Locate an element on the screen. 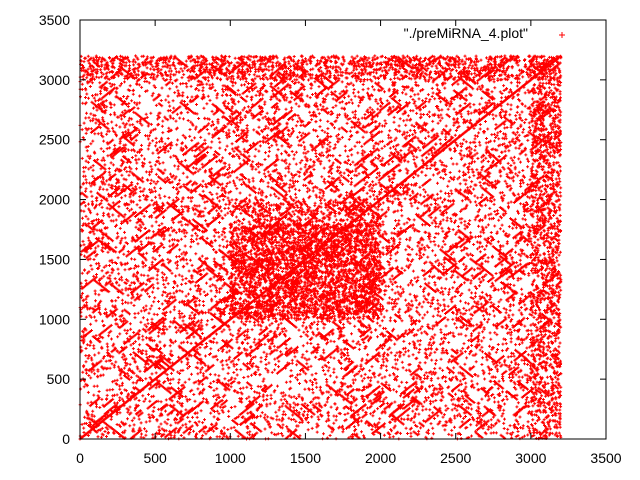  y-tick-label: 2000 is located at coordinates (54, 200).